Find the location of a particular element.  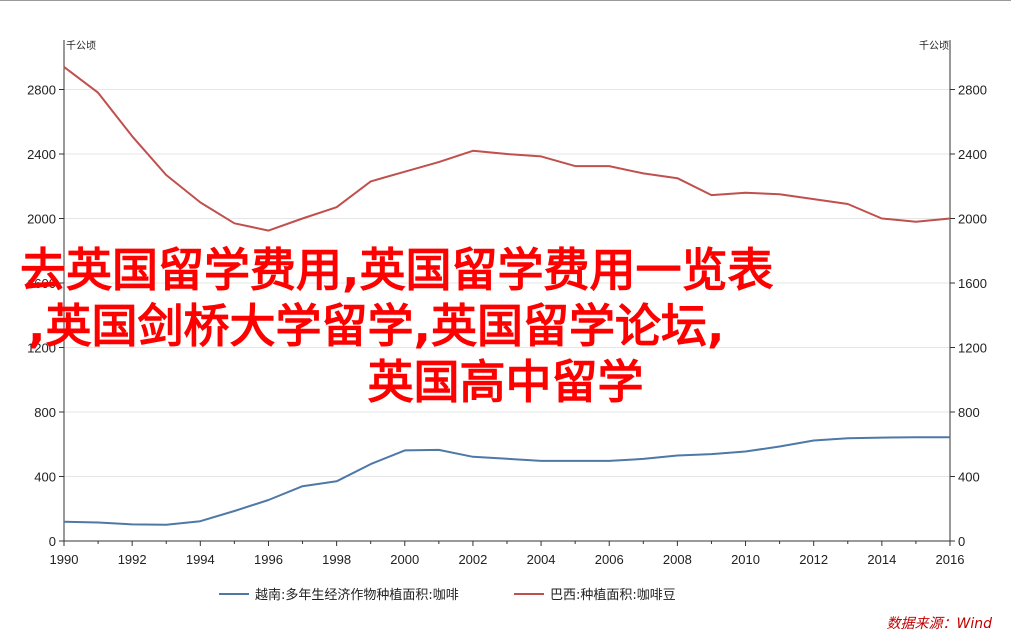

left-y-tick-label: 0 is located at coordinates (52, 541).